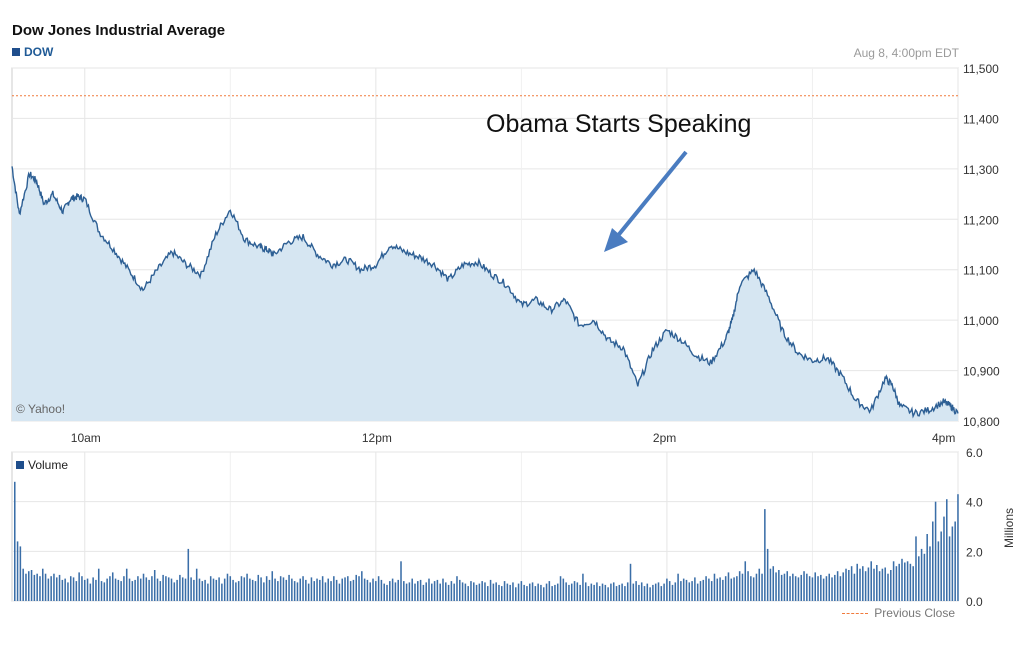  What do you see at coordinates (974, 453) in the screenshot?
I see `volume-tick-label: 6.0` at bounding box center [974, 453].